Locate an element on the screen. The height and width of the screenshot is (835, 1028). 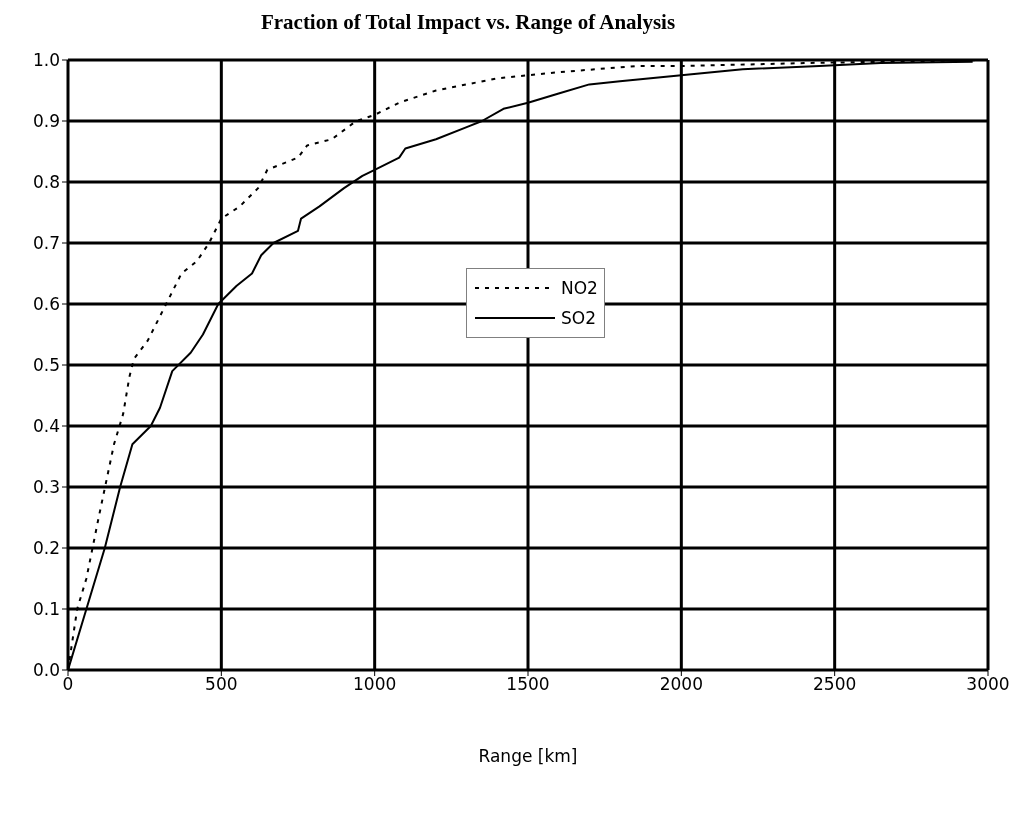
y-tick-label: 0.3 is located at coordinates (46, 487).